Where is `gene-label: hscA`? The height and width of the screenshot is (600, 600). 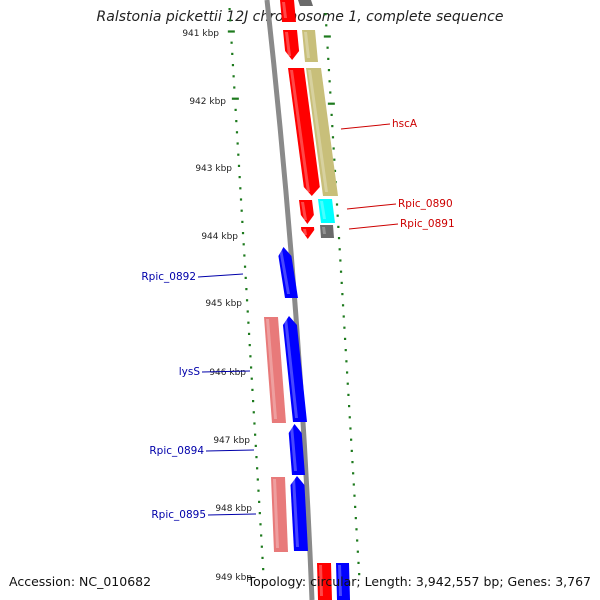 gene-label: hscA is located at coordinates (405, 124).